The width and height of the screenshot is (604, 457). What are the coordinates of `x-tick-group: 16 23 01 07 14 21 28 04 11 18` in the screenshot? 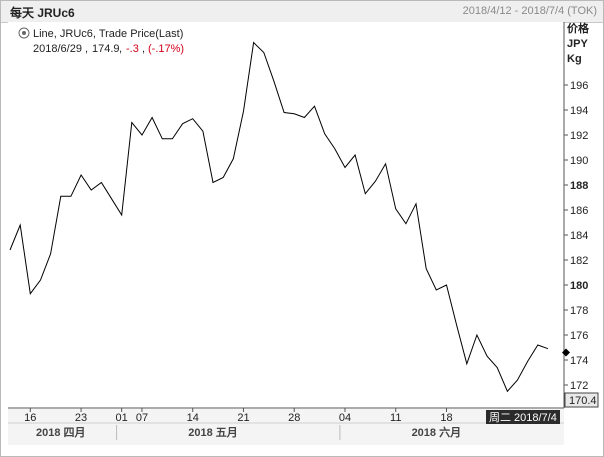 It's located at (238, 416).